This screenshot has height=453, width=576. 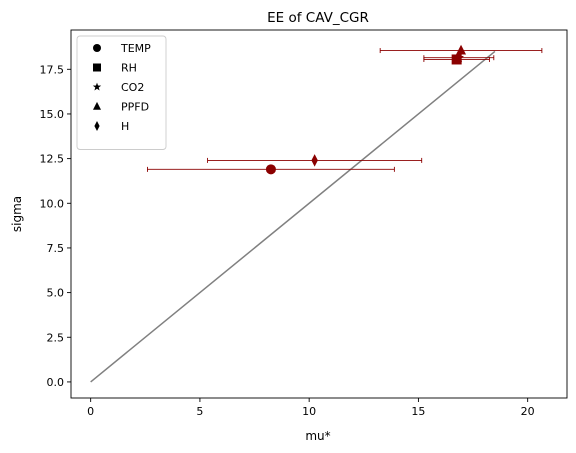 What do you see at coordinates (97, 86) in the screenshot?
I see `legend-marker-co2` at bounding box center [97, 86].